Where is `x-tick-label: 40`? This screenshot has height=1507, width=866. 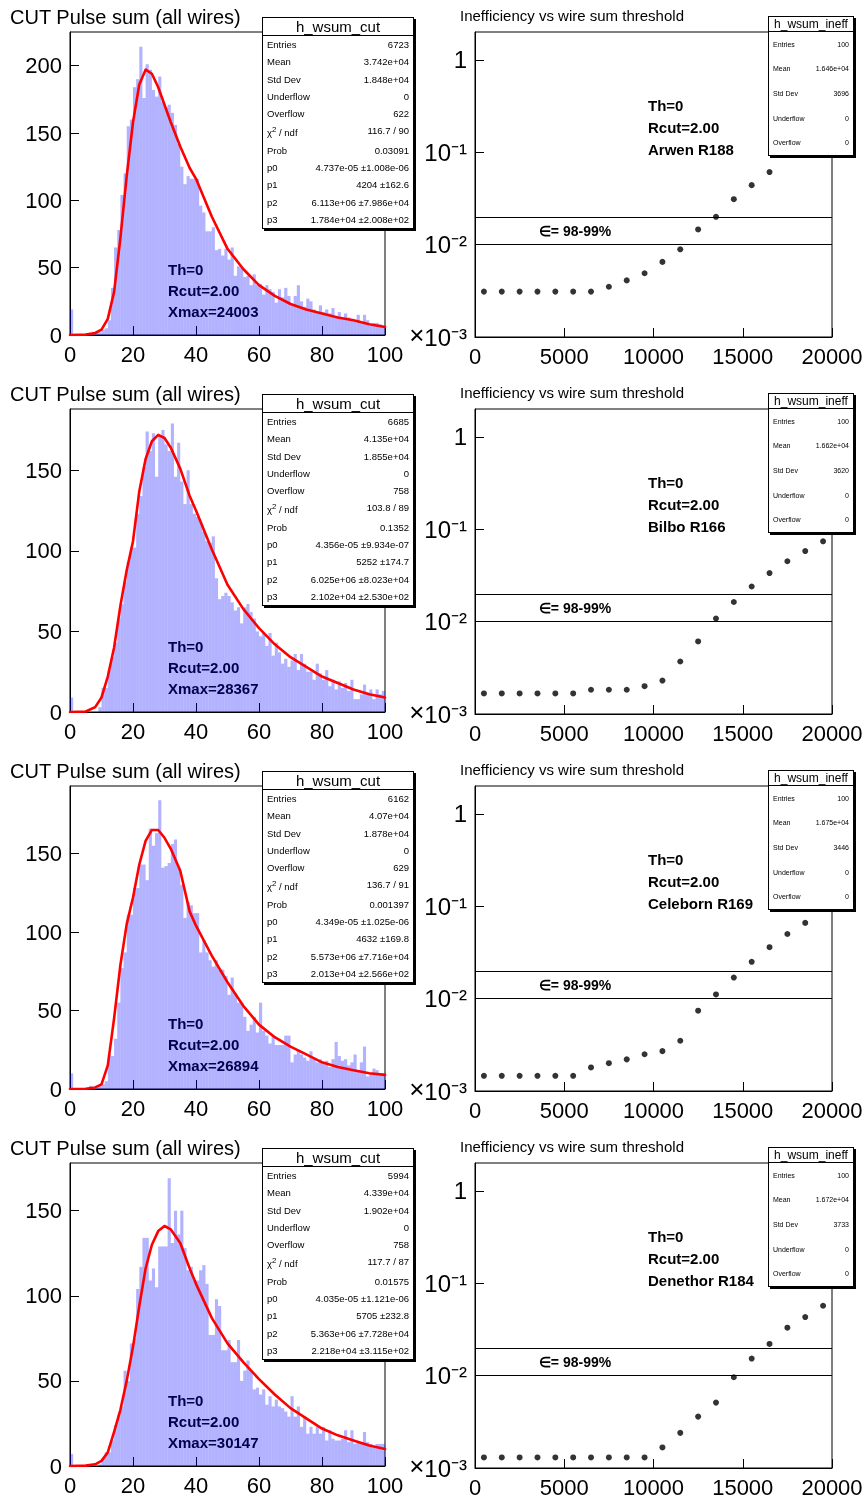
x-tick-label: 40 is located at coordinates (196, 1108).